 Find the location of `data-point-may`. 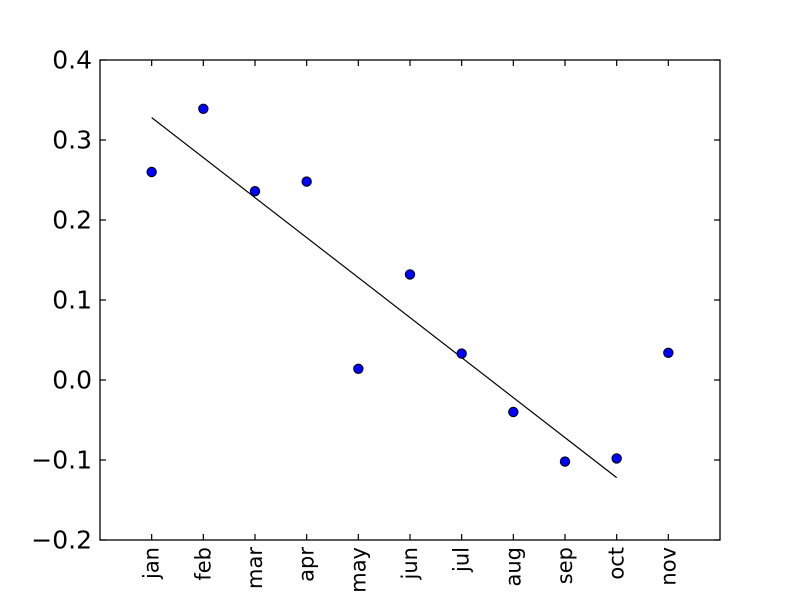

data-point-may is located at coordinates (358, 368).